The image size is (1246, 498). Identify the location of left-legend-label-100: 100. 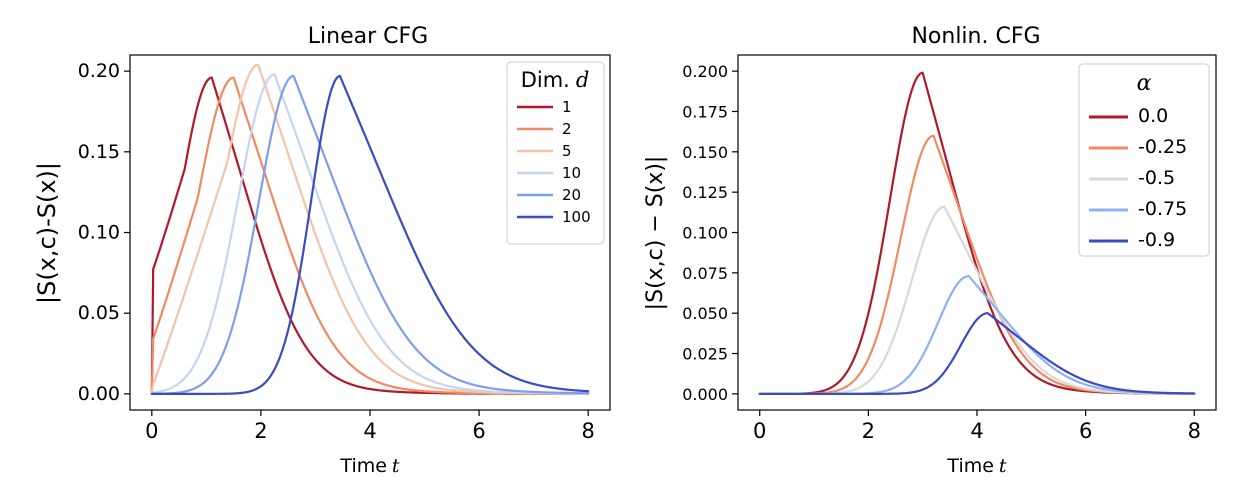
(576, 217).